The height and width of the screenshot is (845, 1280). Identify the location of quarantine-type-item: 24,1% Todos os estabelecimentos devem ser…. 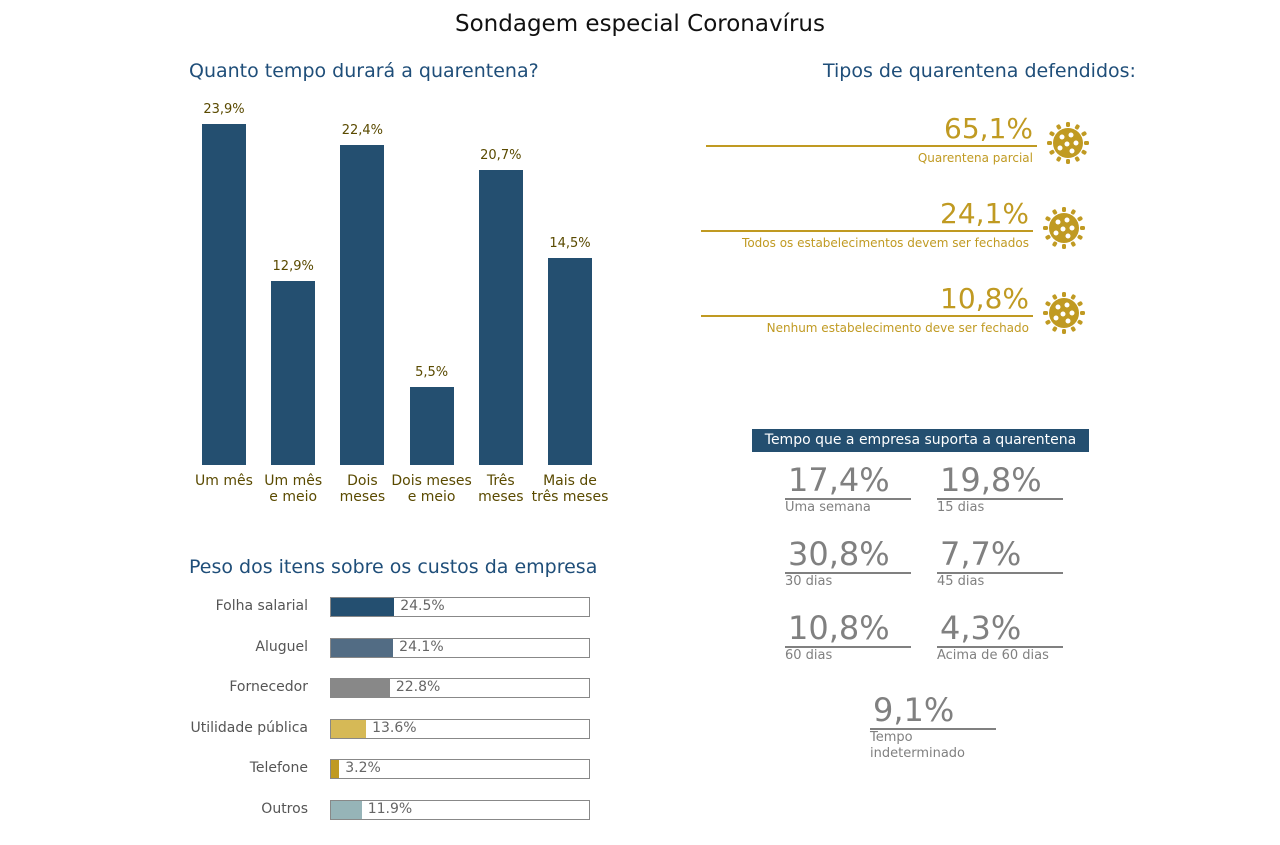
(867, 224).